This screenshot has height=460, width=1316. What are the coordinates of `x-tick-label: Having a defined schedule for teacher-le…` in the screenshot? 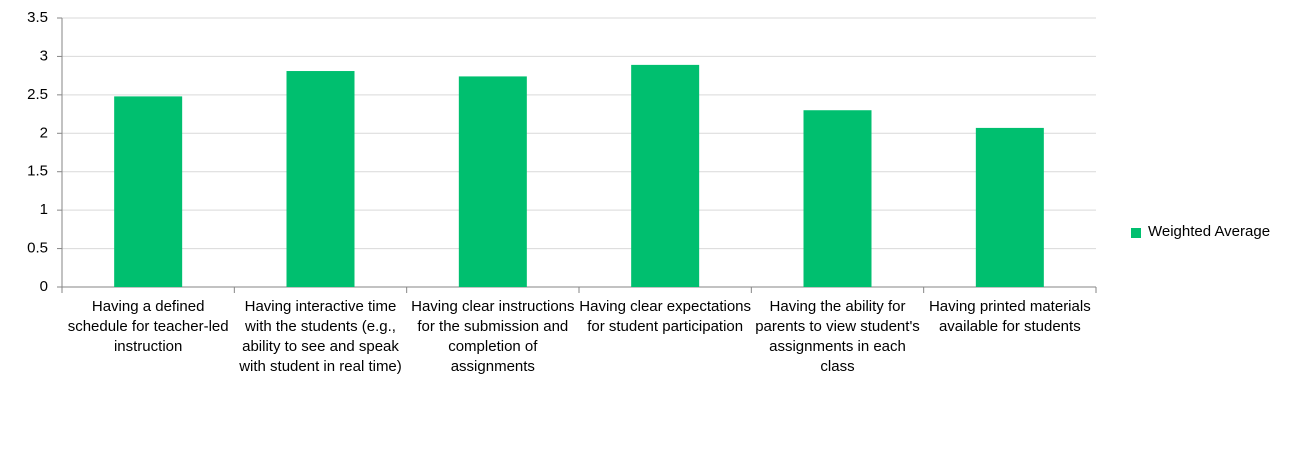 It's located at (148, 326).